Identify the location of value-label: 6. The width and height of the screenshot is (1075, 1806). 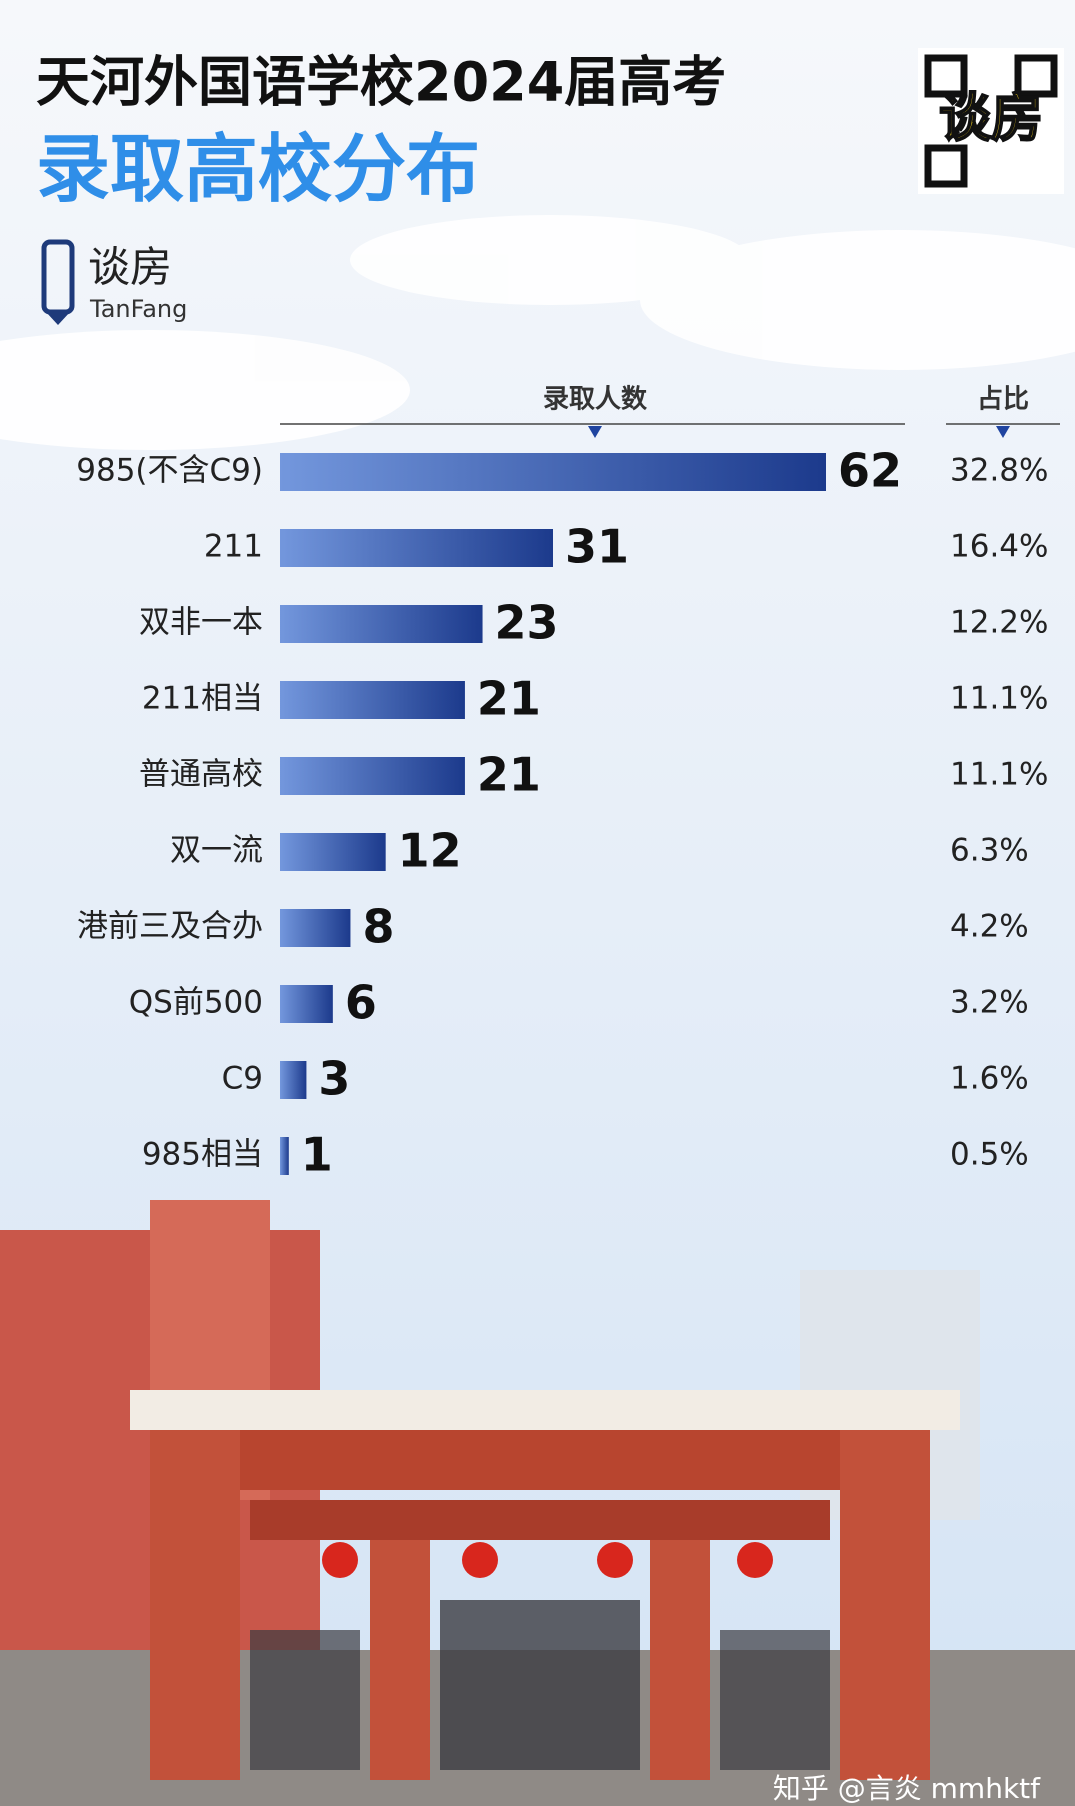
(361, 1003).